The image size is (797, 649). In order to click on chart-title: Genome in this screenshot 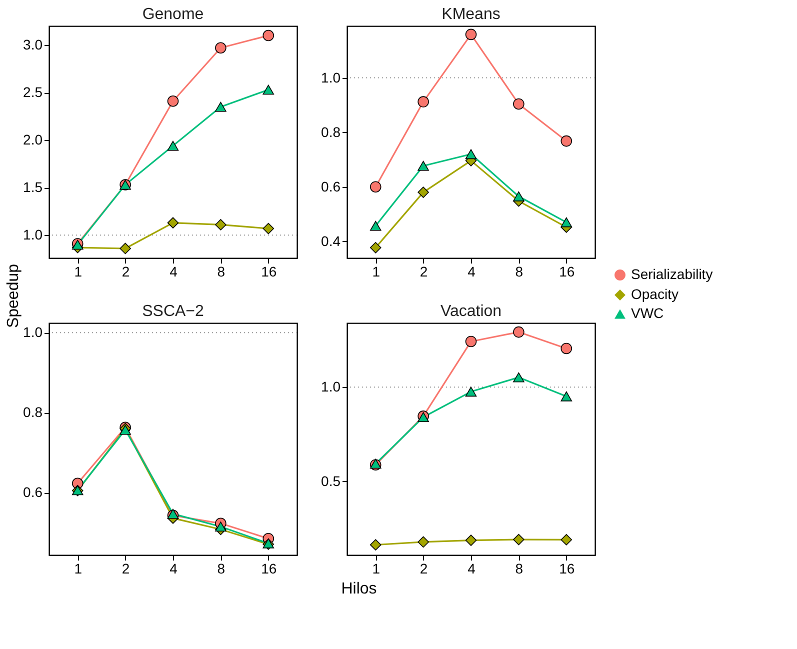, I will do `click(173, 14)`.